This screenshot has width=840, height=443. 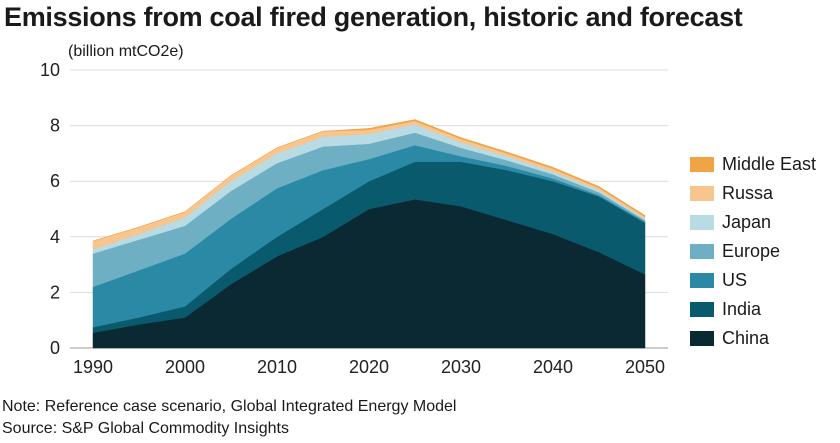 What do you see at coordinates (735, 280) in the screenshot?
I see `legend-label: US` at bounding box center [735, 280].